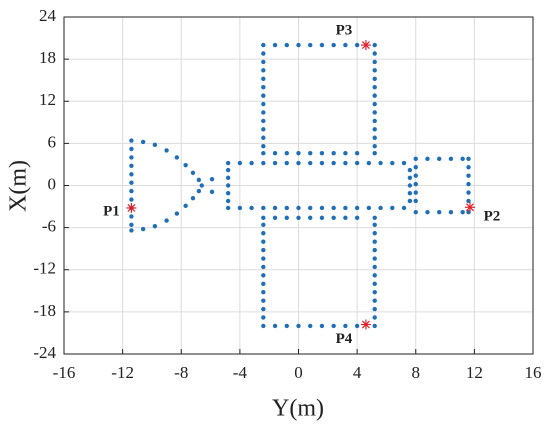 Image resolution: width=550 pixels, height=434 pixels. What do you see at coordinates (49, 226) in the screenshot?
I see `y-tick-label: -6` at bounding box center [49, 226].